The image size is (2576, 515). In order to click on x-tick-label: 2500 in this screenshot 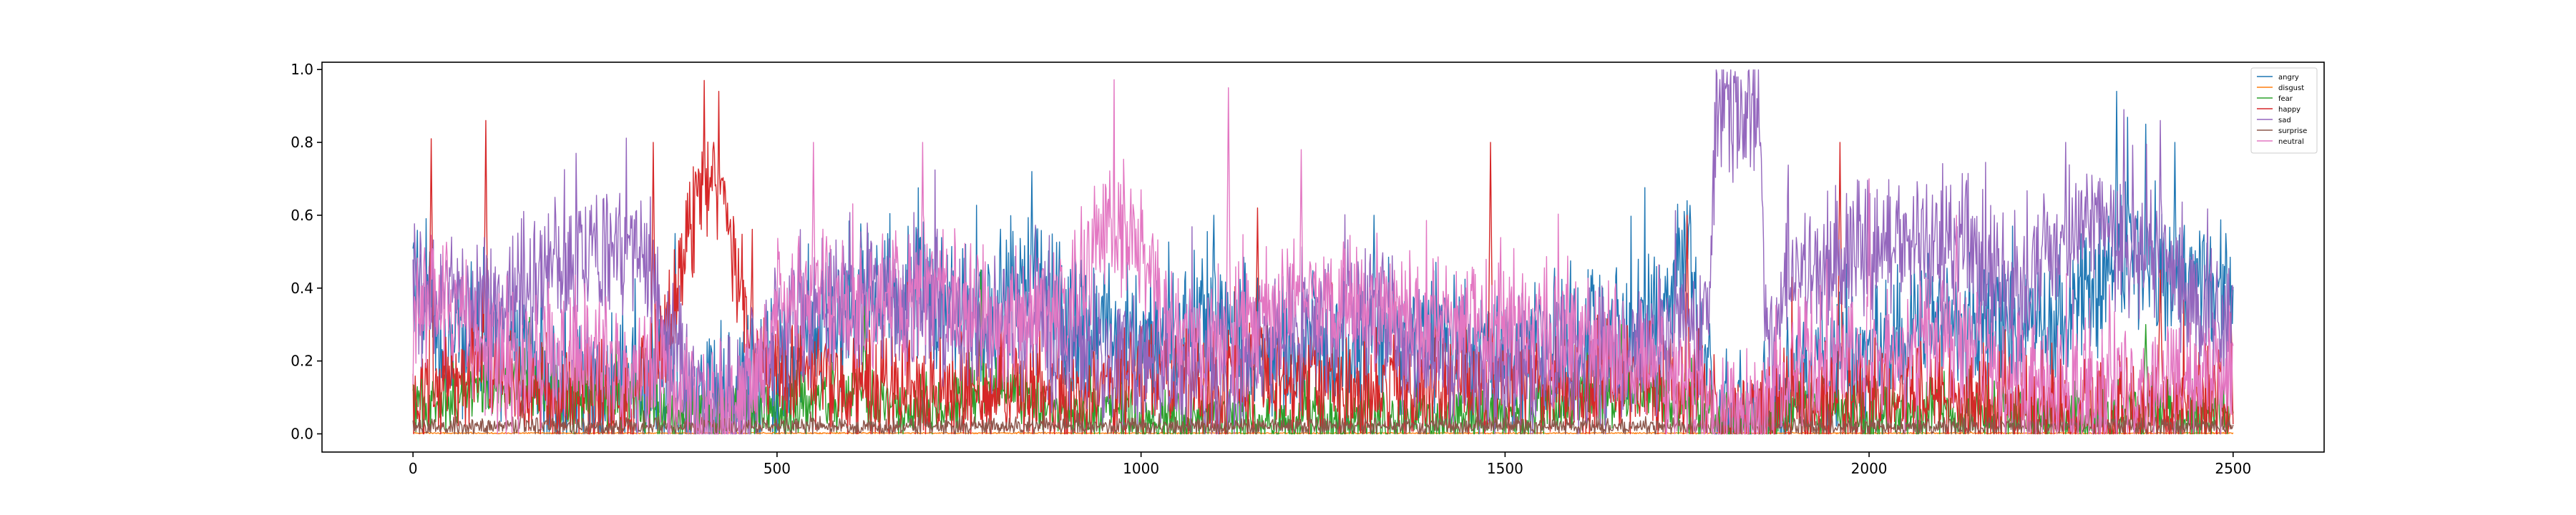, I will do `click(2233, 469)`.